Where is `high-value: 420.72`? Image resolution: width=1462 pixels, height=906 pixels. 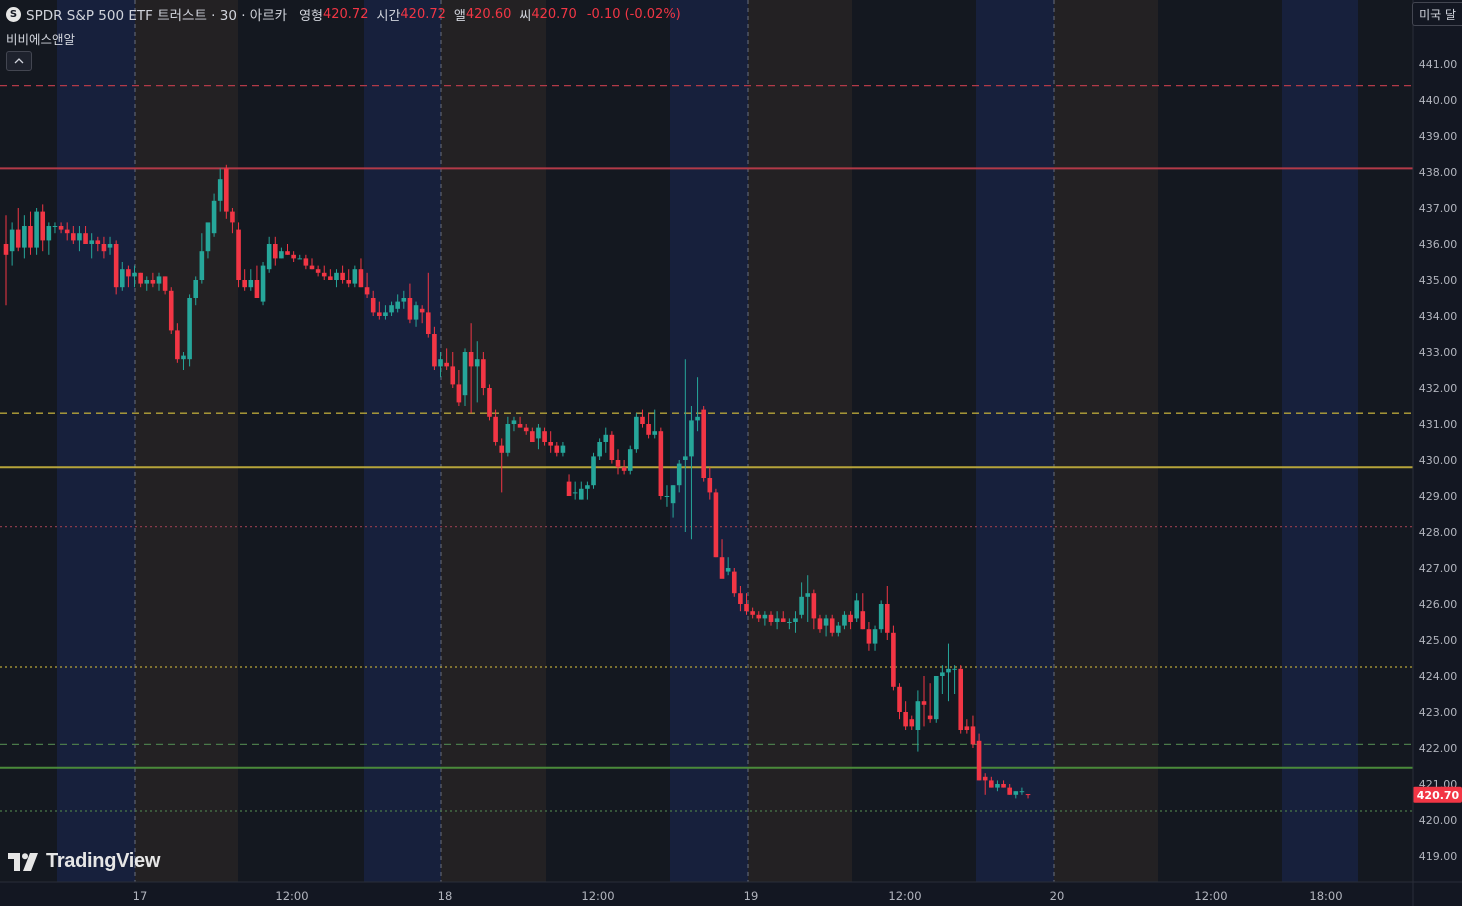
high-value: 420.72 is located at coordinates (423, 14).